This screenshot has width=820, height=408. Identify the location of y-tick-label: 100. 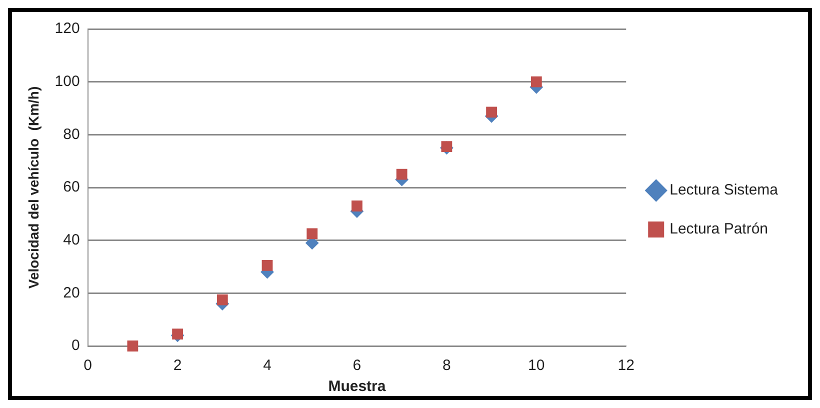
(67, 81).